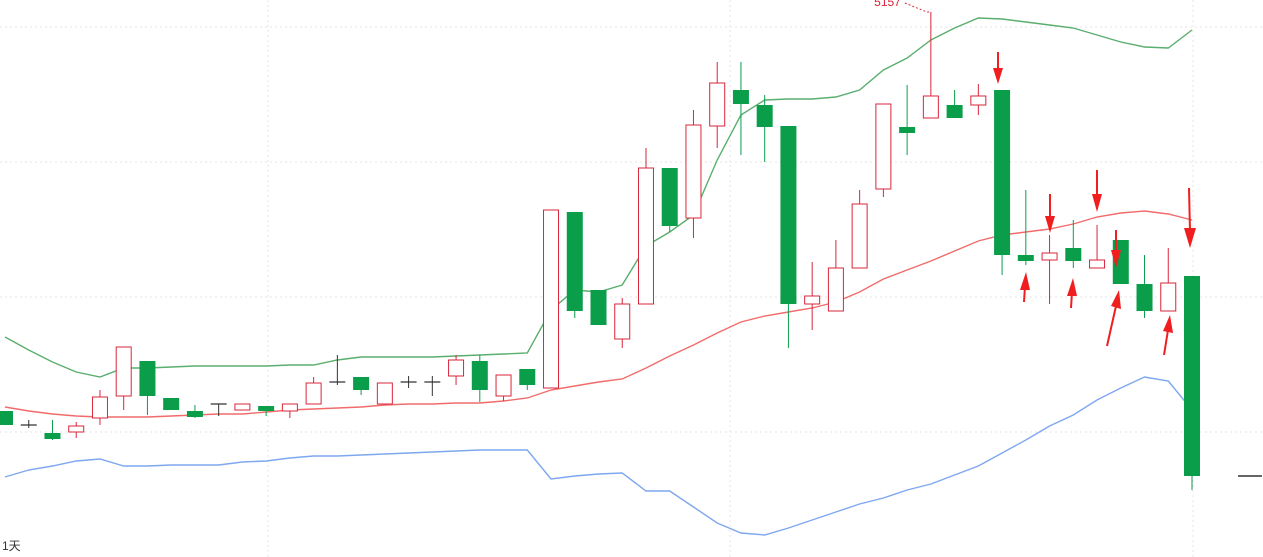  What do you see at coordinates (917, 7) in the screenshot?
I see `max-leader` at bounding box center [917, 7].